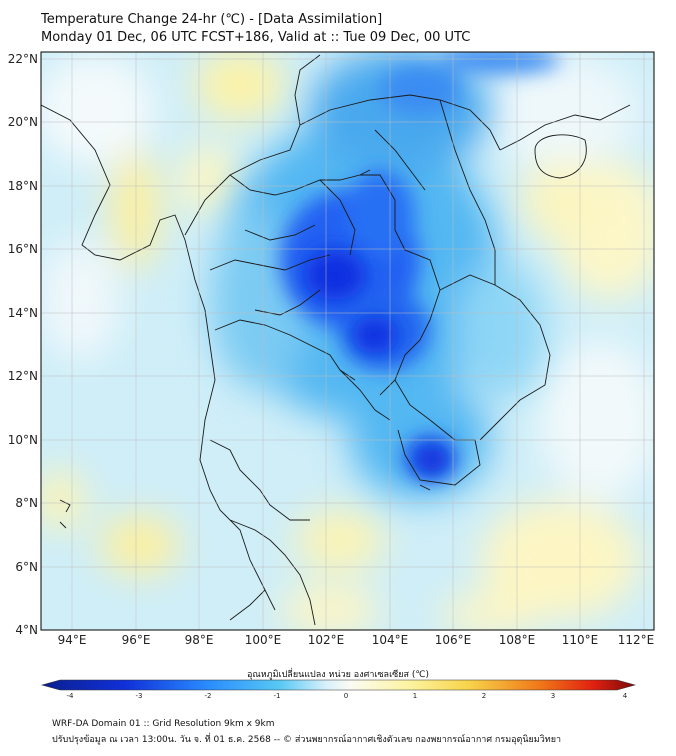 The width and height of the screenshot is (676, 756). I want to click on colorbar-tick: 2, so click(484, 696).